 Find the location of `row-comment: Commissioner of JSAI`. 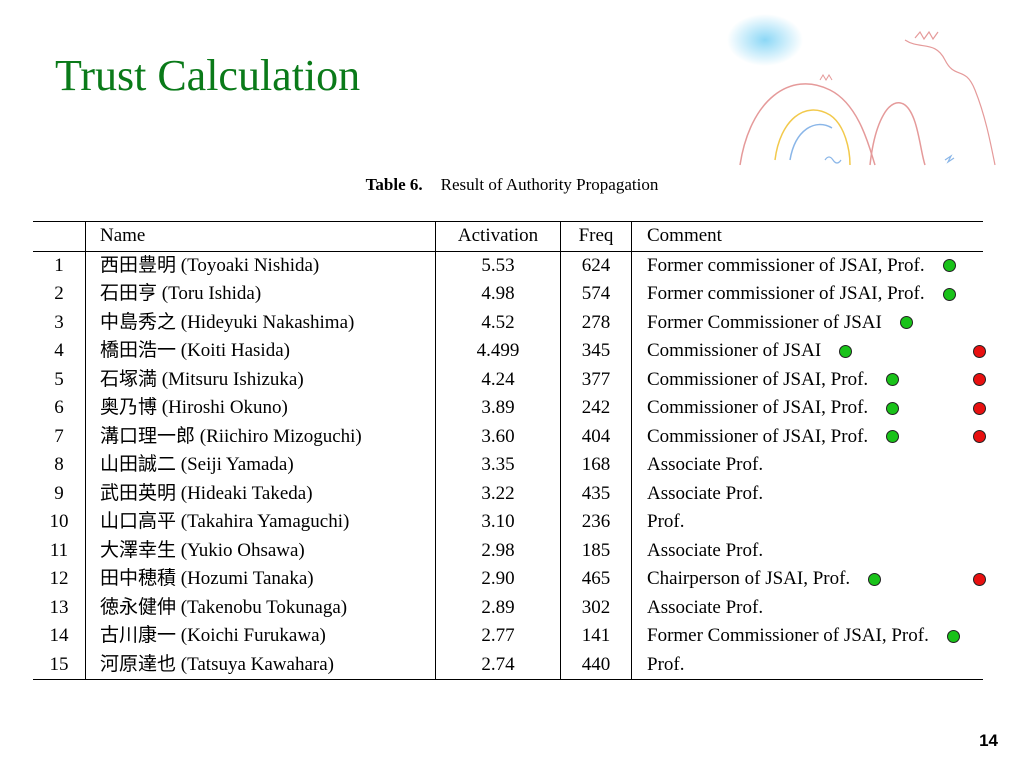

row-comment: Commissioner of JSAI is located at coordinates (734, 351).